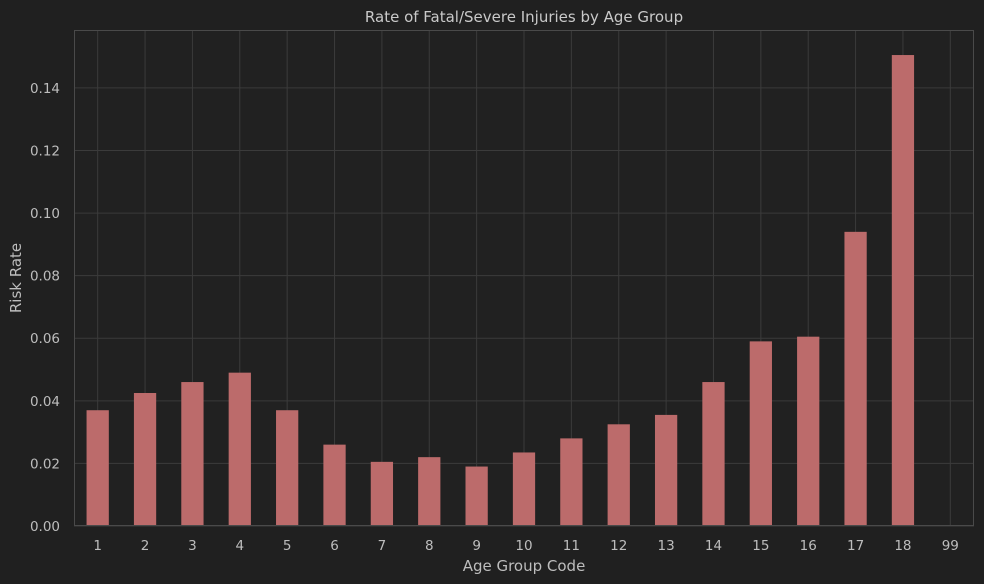 The image size is (984, 584). I want to click on y-axis-label: Risk Rate, so click(16, 278).